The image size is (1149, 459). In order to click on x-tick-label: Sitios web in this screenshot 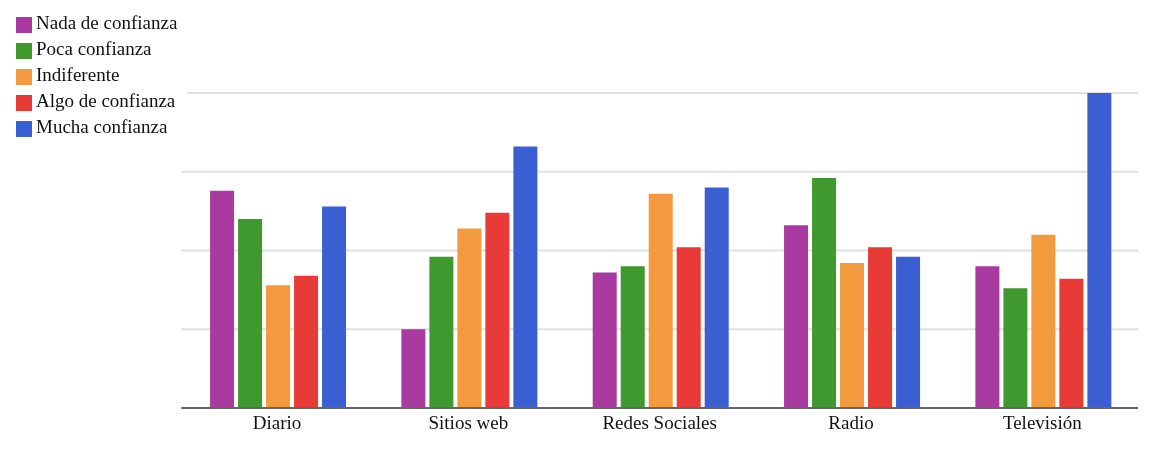, I will do `click(468, 423)`.